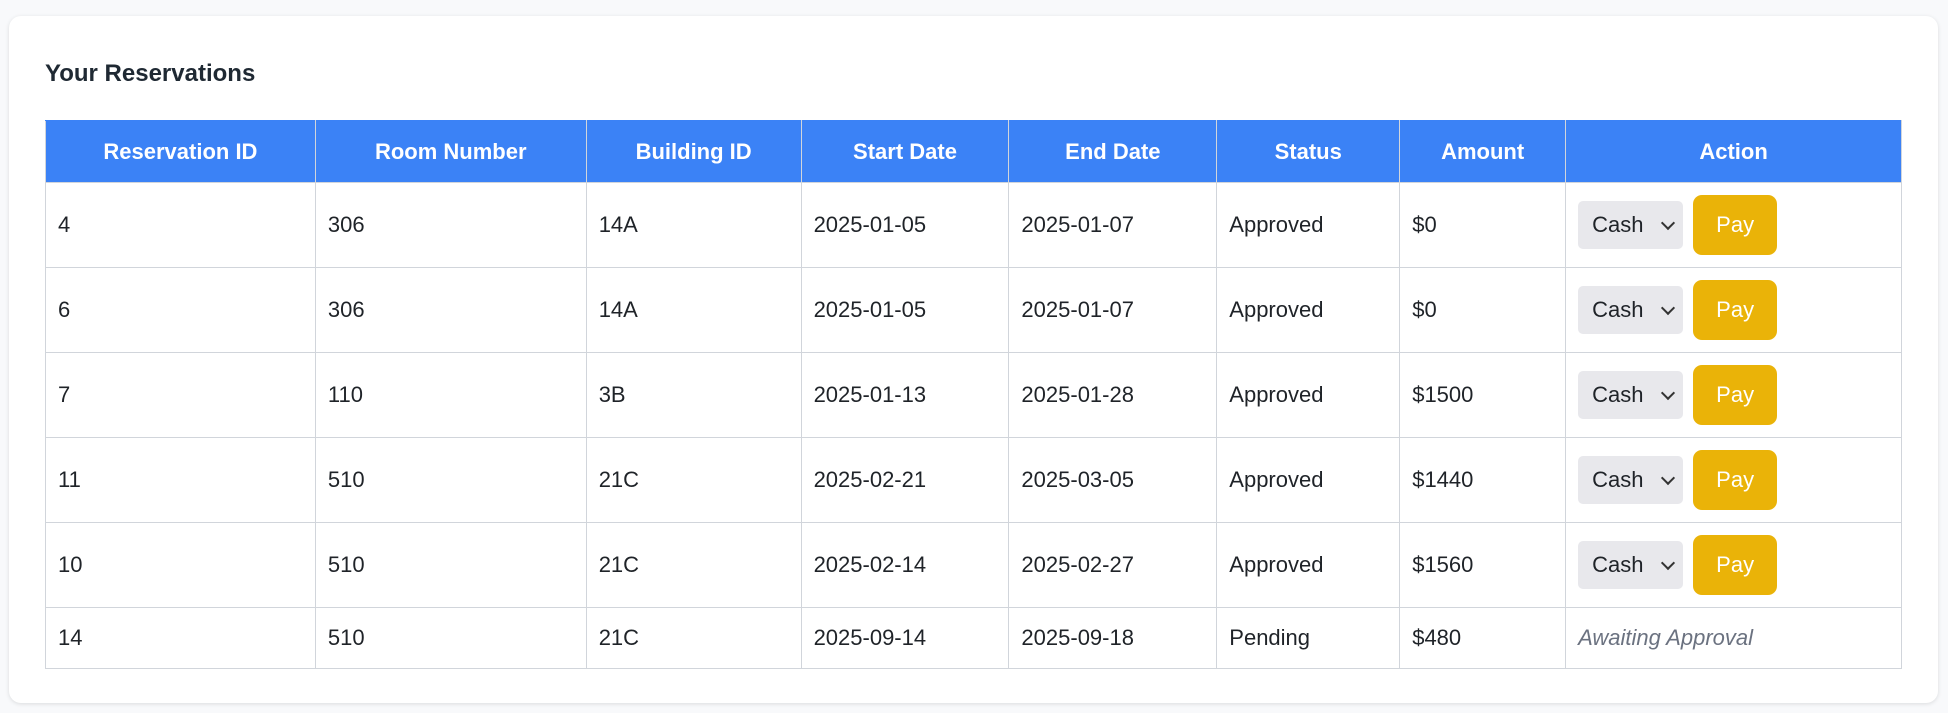  What do you see at coordinates (1113, 395) in the screenshot?
I see `end-date-cell: 2025-01-28` at bounding box center [1113, 395].